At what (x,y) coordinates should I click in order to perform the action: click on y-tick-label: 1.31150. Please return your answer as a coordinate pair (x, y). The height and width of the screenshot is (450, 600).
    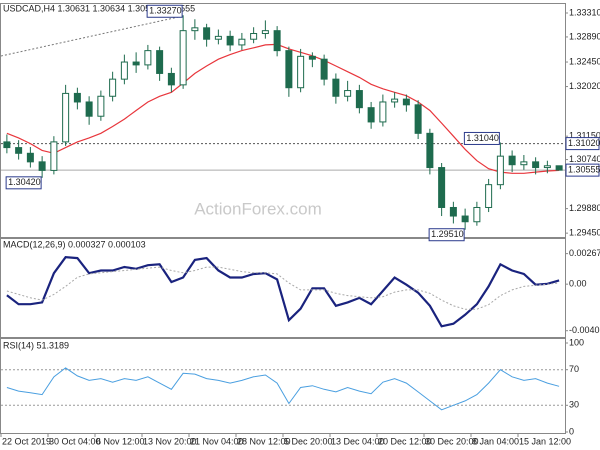
    Looking at the image, I should click on (584, 136).